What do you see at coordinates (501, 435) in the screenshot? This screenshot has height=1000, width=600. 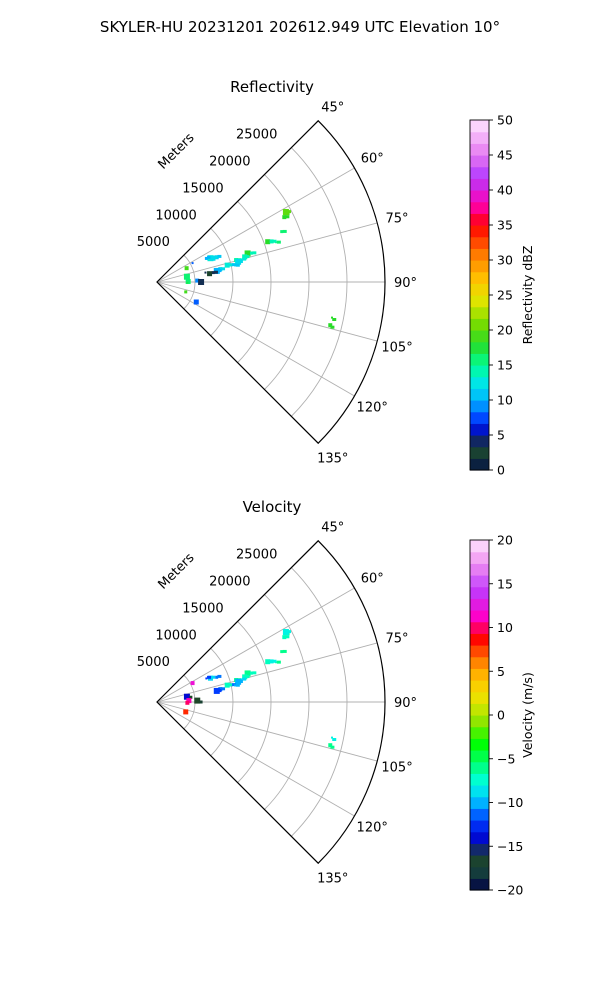 I see `colorbar-tick-label: 5` at bounding box center [501, 435].